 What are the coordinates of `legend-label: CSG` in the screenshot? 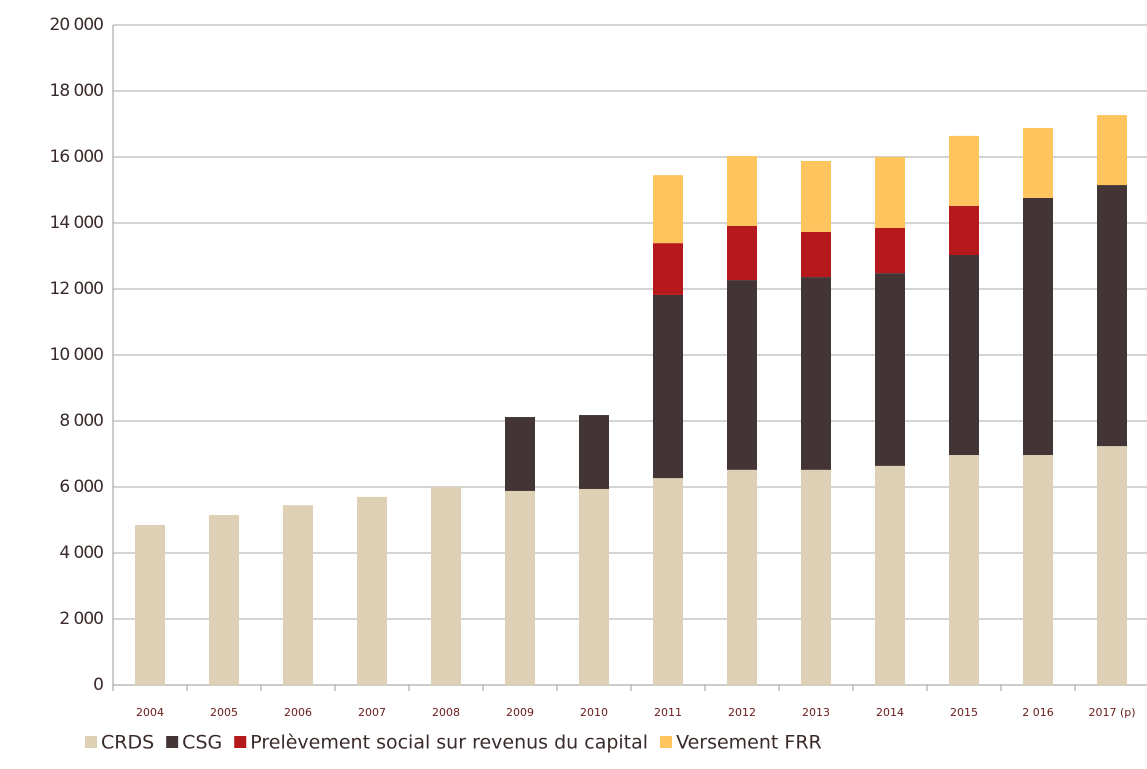 It's located at (202, 743).